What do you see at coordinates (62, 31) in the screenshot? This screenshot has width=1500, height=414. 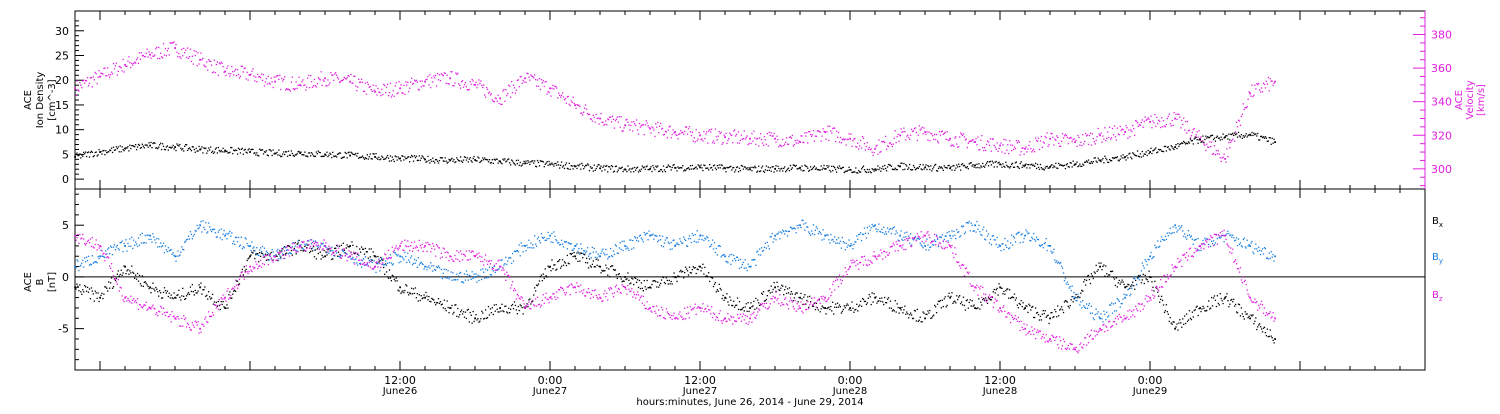 I see `left-y-tick-label: 30` at bounding box center [62, 31].